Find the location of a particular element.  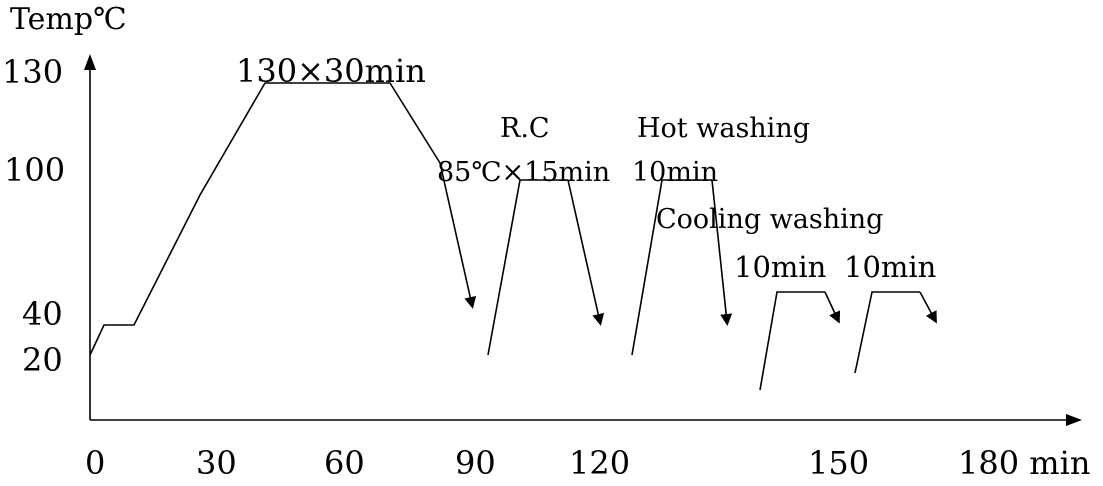

y-tick-20: 20 is located at coordinates (42, 360).